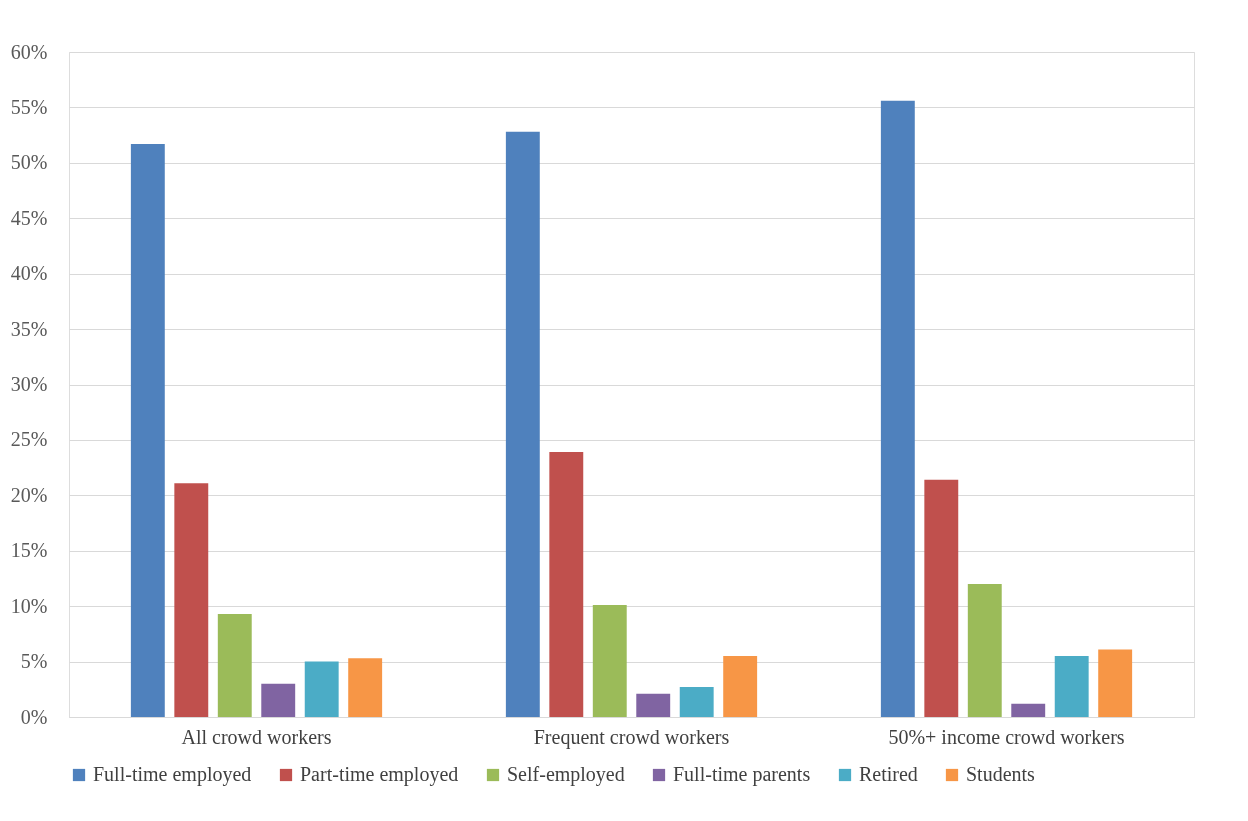 Image resolution: width=1248 pixels, height=821 pixels. I want to click on y-tick-label: 20%, so click(29, 494).